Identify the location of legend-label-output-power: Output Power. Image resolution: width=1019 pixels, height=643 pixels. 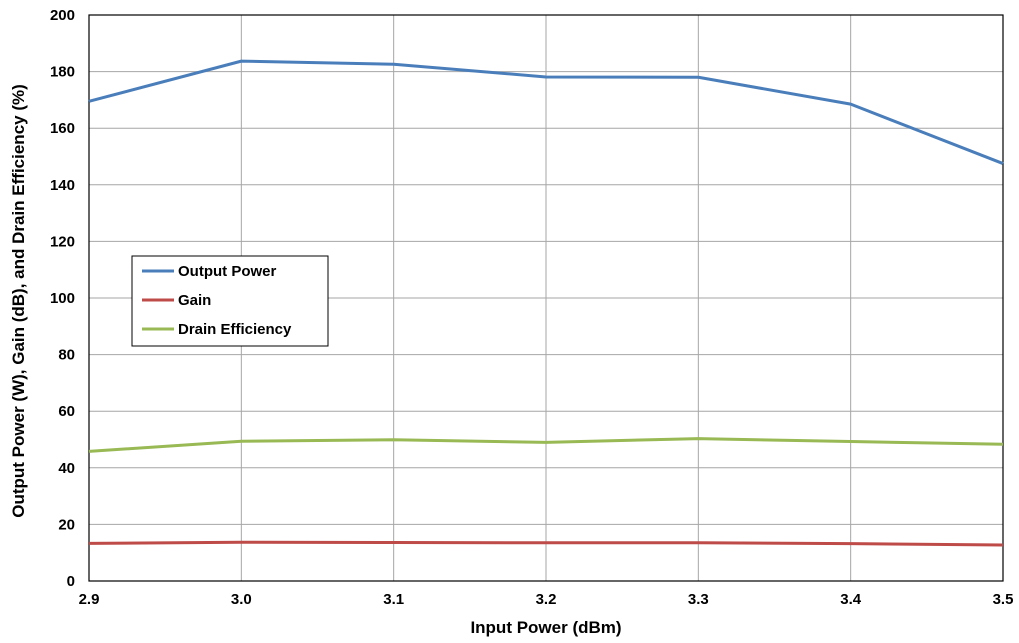
(227, 271).